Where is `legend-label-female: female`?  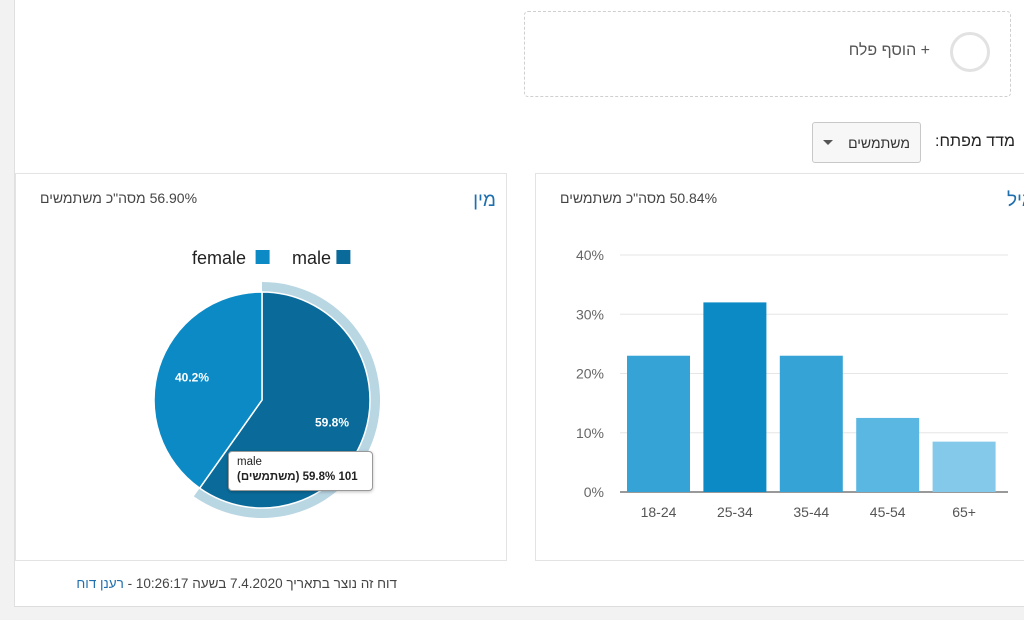 legend-label-female: female is located at coordinates (219, 258).